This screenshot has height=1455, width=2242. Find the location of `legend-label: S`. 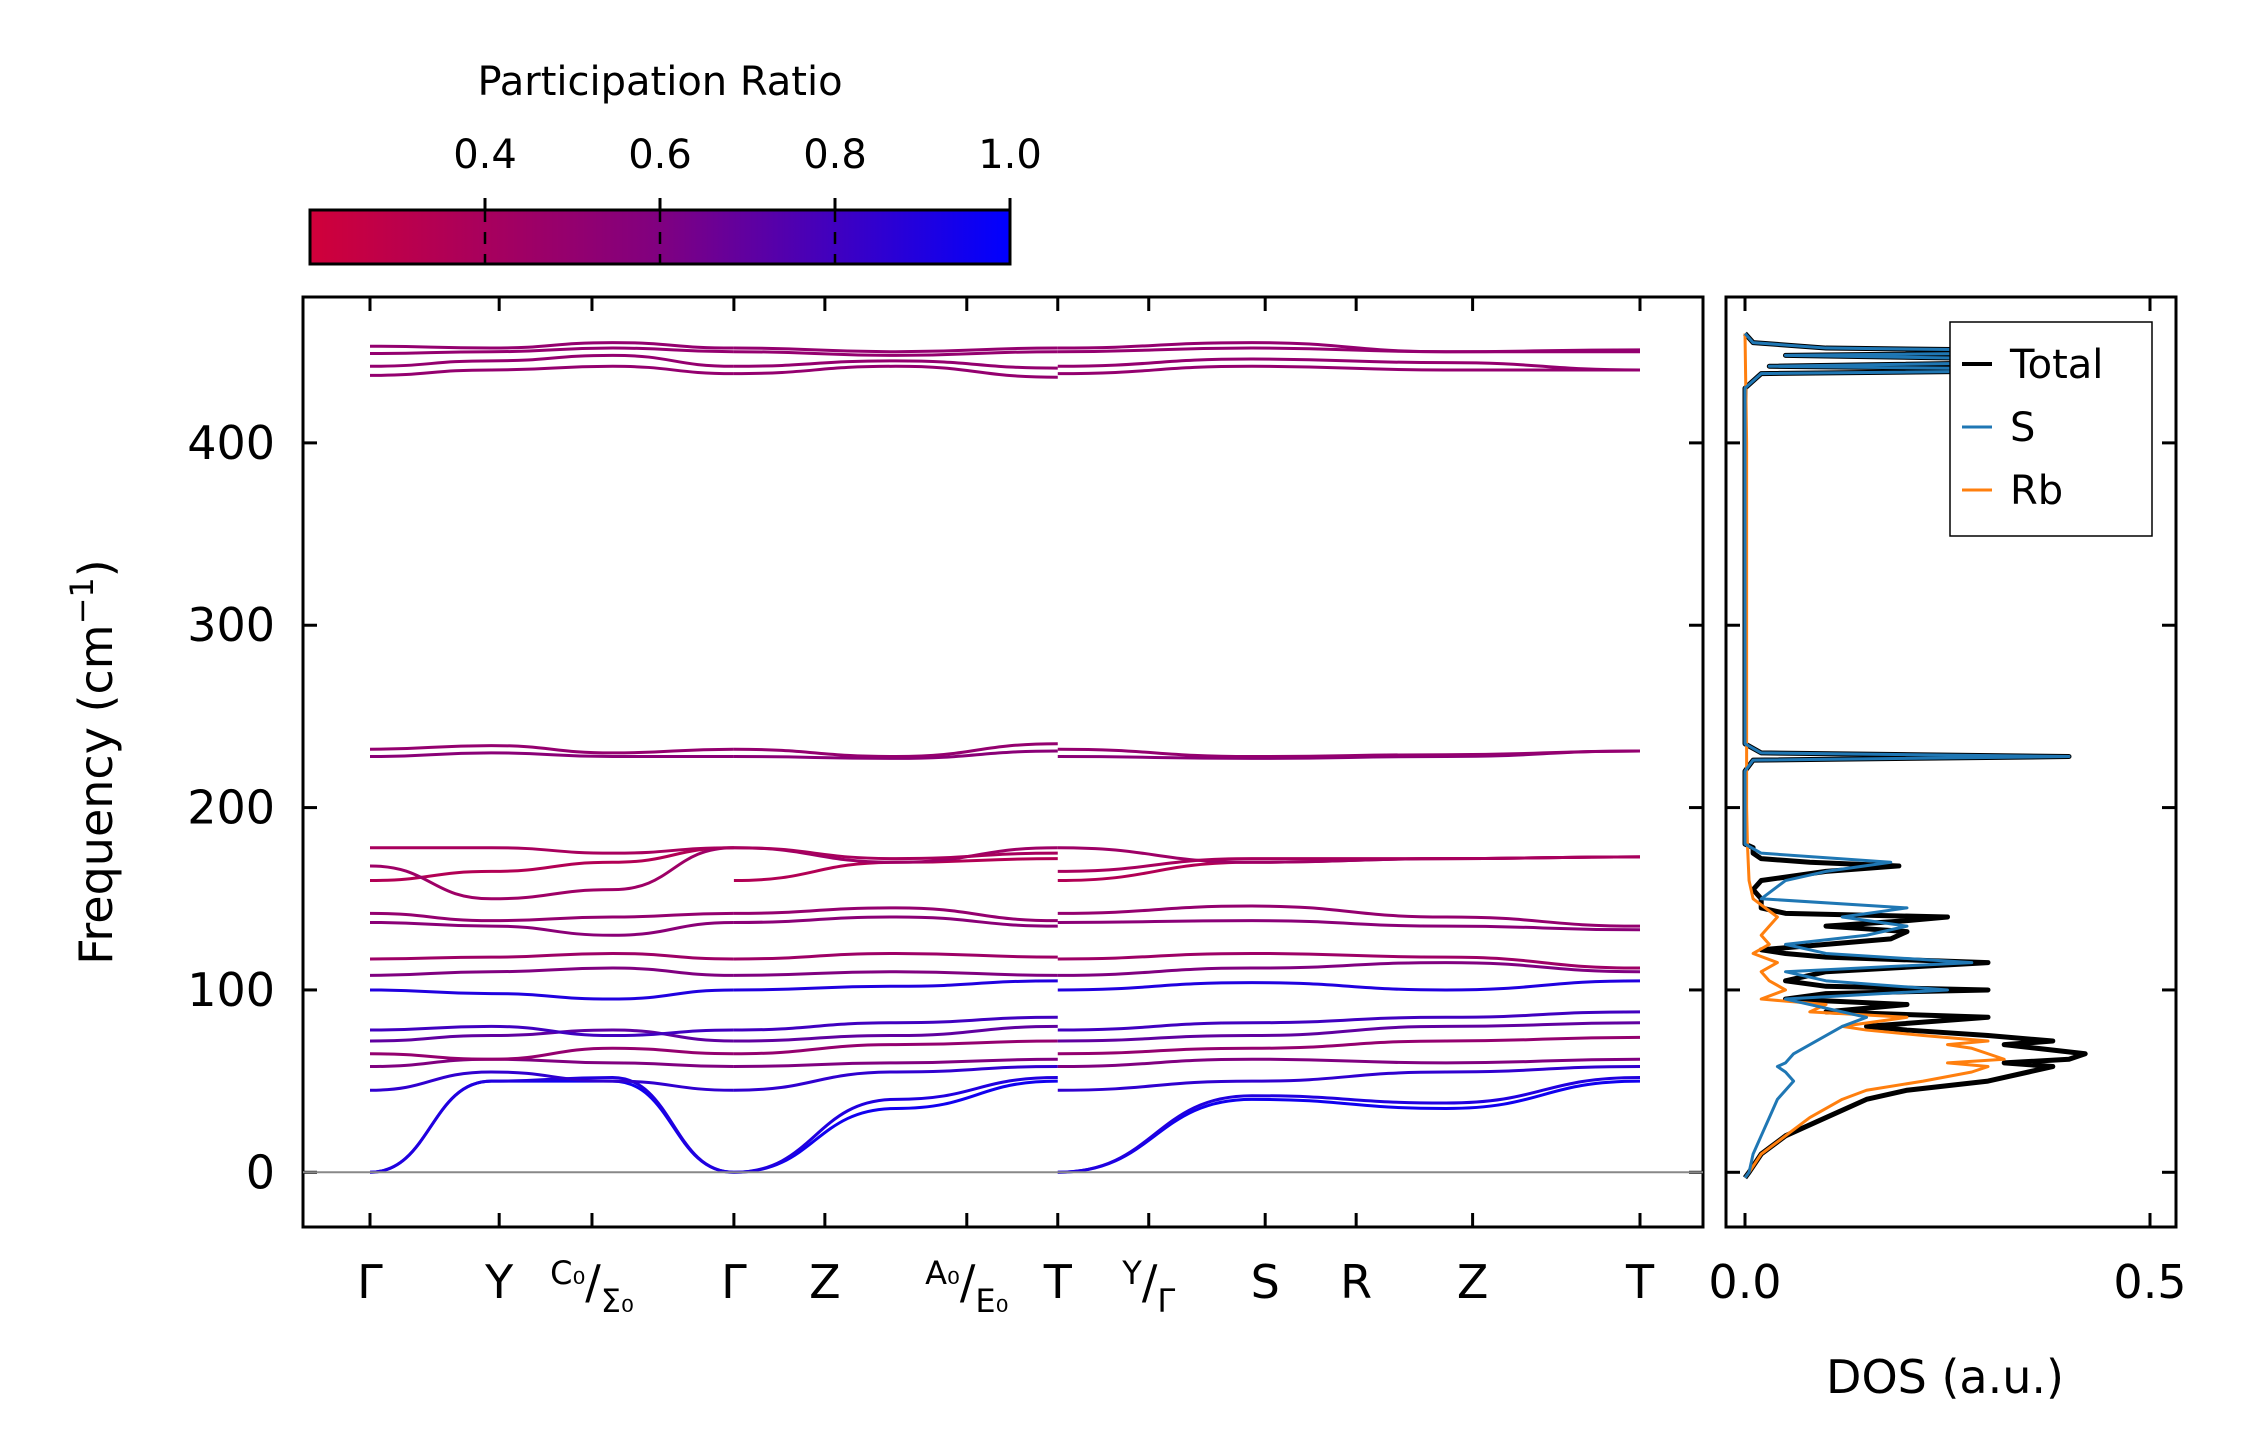

legend-label: S is located at coordinates (2022, 428).